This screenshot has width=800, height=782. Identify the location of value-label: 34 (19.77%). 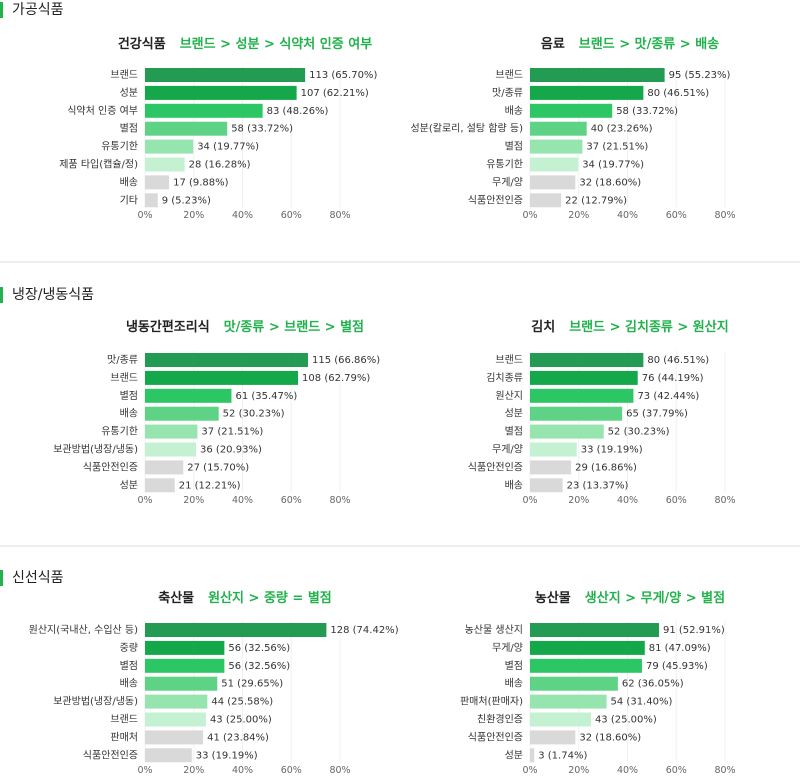
(613, 165).